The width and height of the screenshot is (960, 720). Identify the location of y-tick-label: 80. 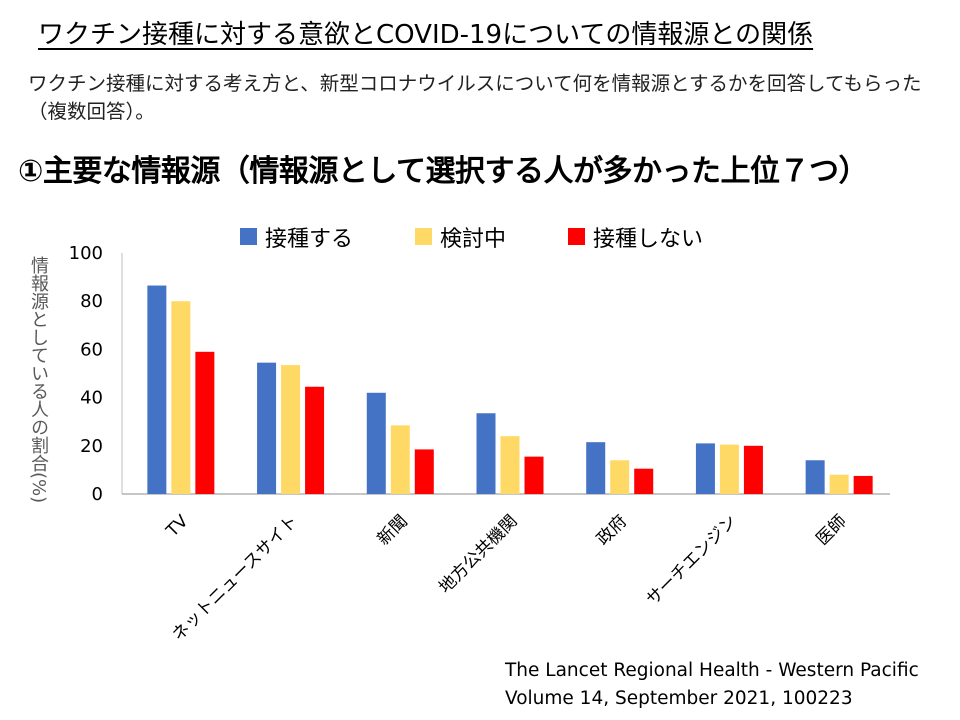
(91, 301).